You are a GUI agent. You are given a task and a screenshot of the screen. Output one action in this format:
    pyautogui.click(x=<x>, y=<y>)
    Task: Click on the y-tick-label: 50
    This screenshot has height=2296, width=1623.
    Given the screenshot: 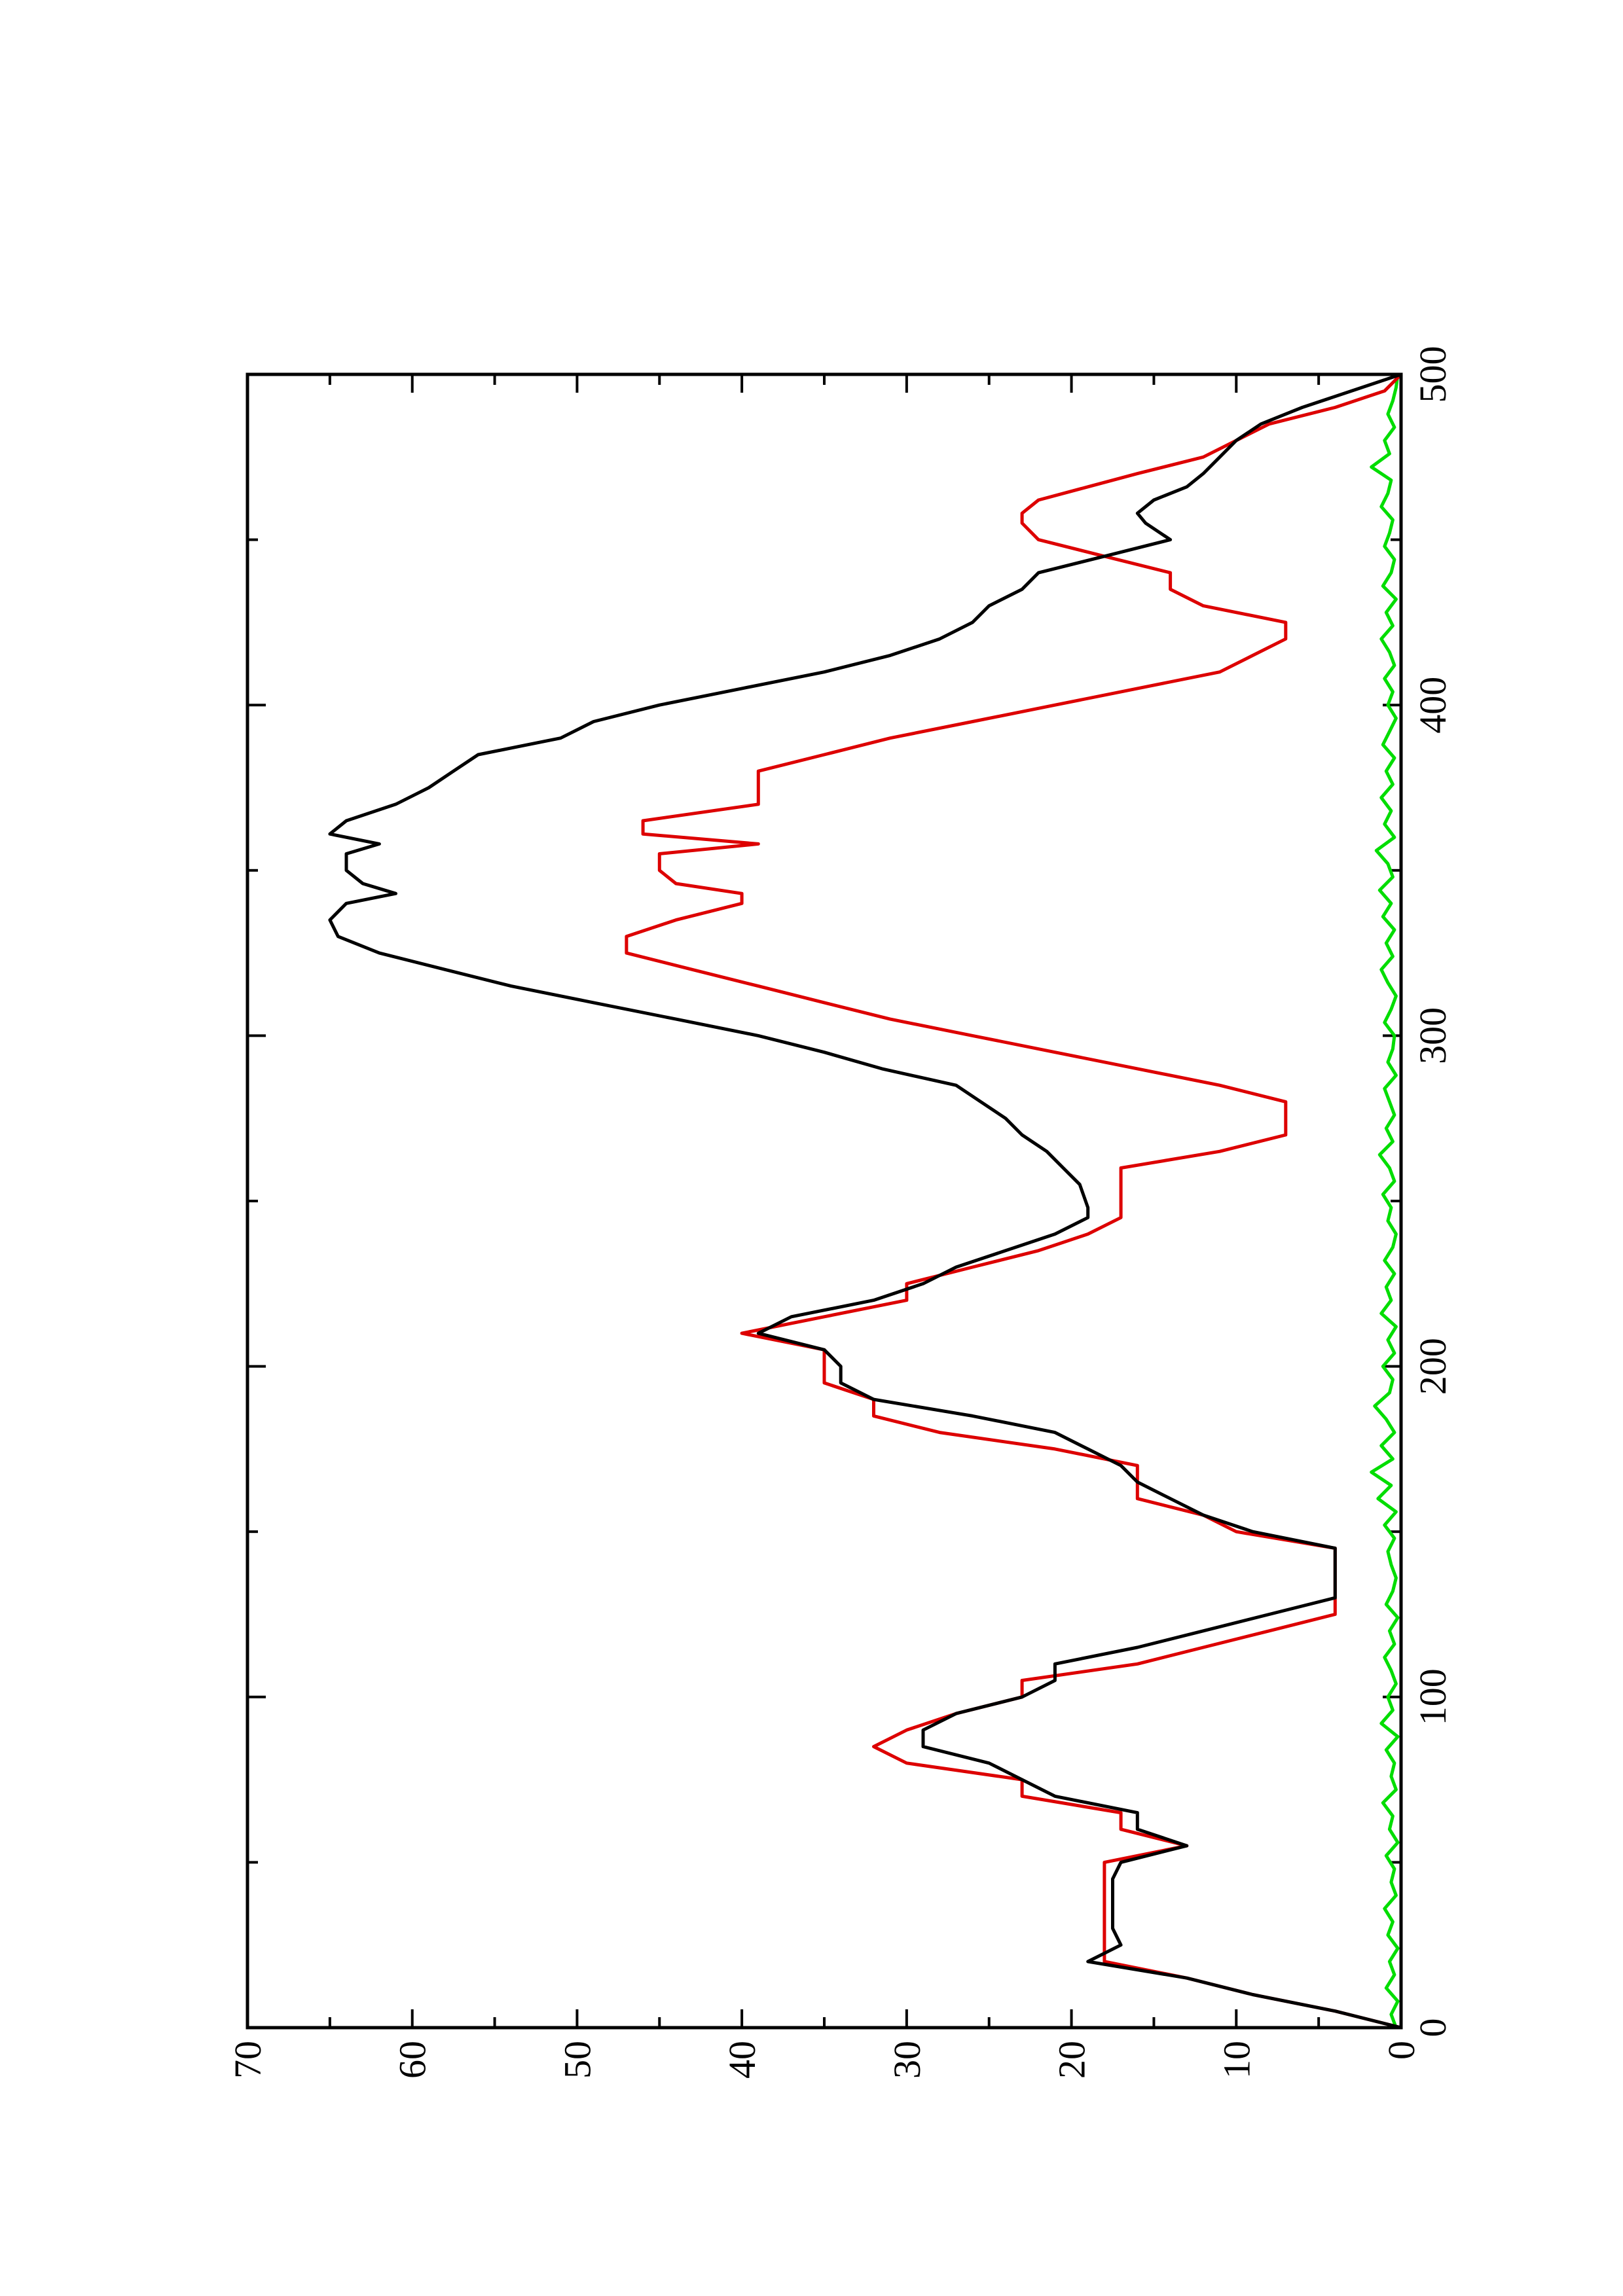 What is the action you would take?
    pyautogui.click(x=577, y=2060)
    